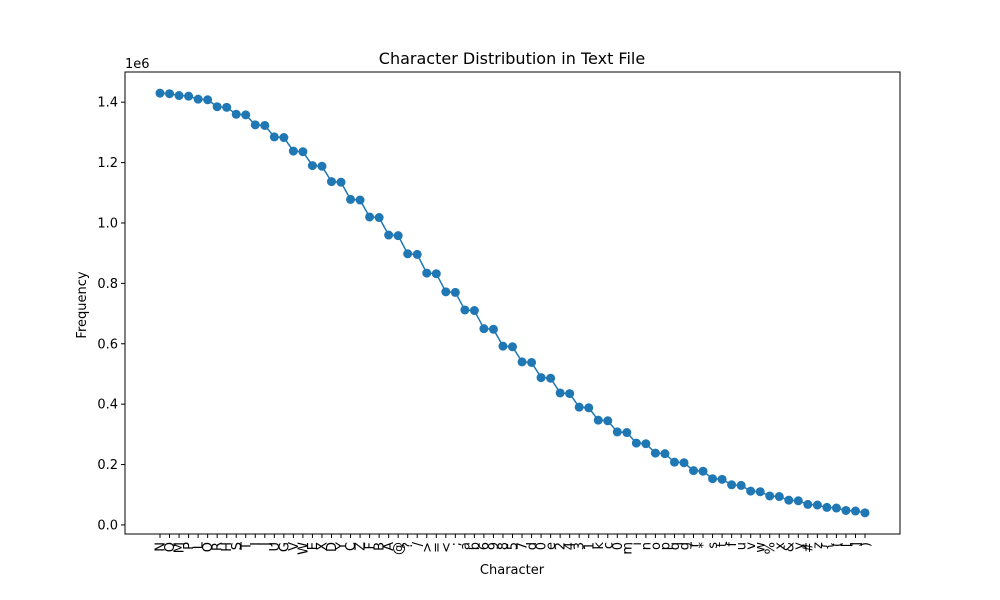 The image size is (1000, 600). What do you see at coordinates (570, 546) in the screenshot?
I see `x-tick-label: 4` at bounding box center [570, 546].